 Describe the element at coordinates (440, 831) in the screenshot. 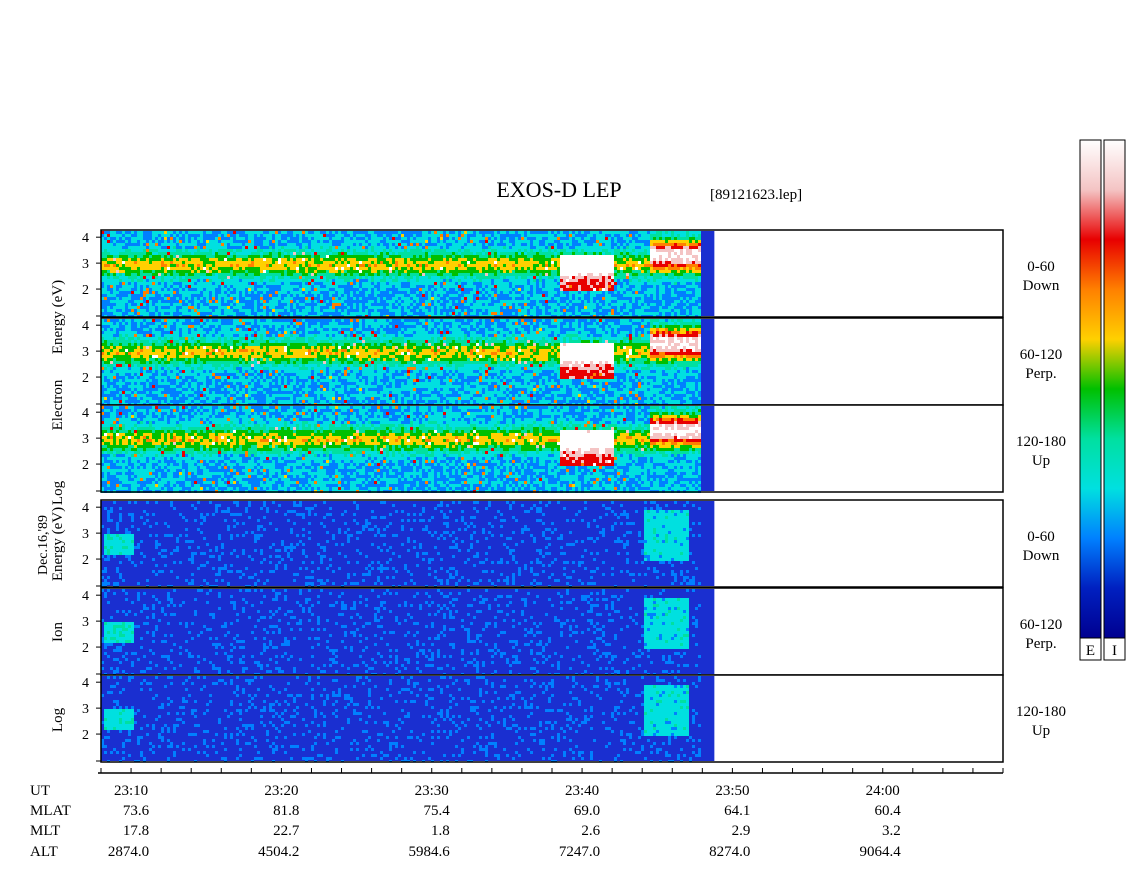

I see `ephemeris-value: 1.8` at that location.